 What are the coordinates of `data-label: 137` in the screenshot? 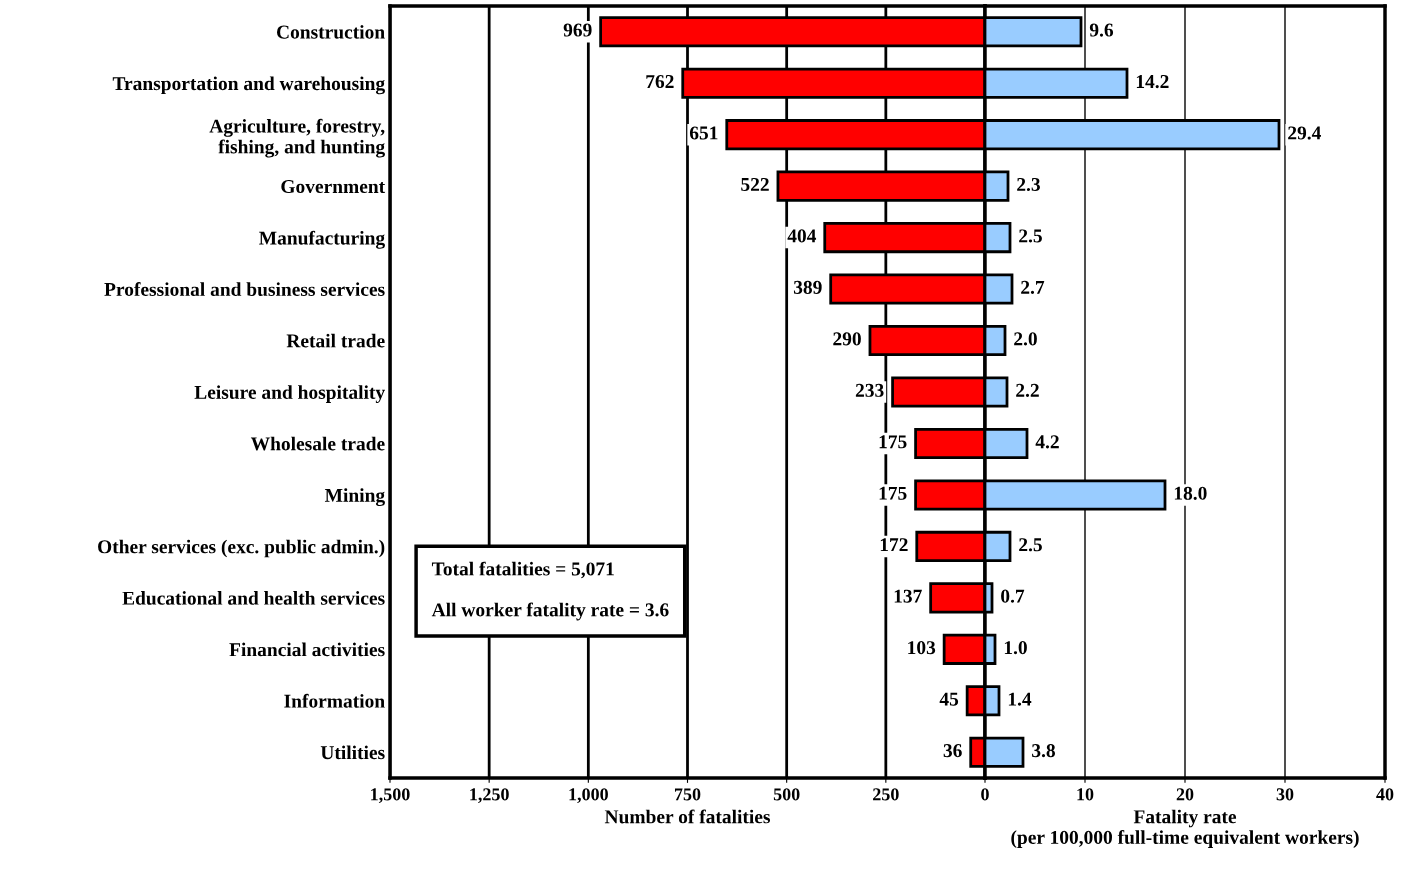 It's located at (908, 596).